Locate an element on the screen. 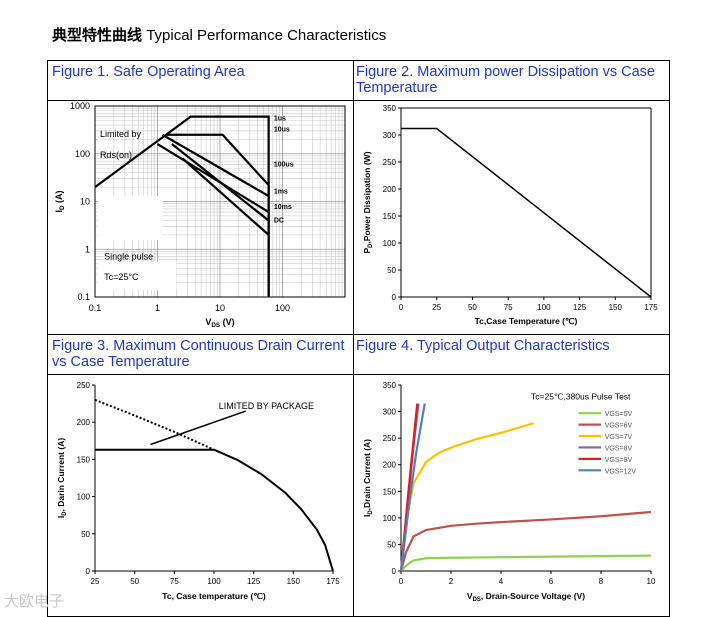  grid-divider-cap2 is located at coordinates (358, 374).